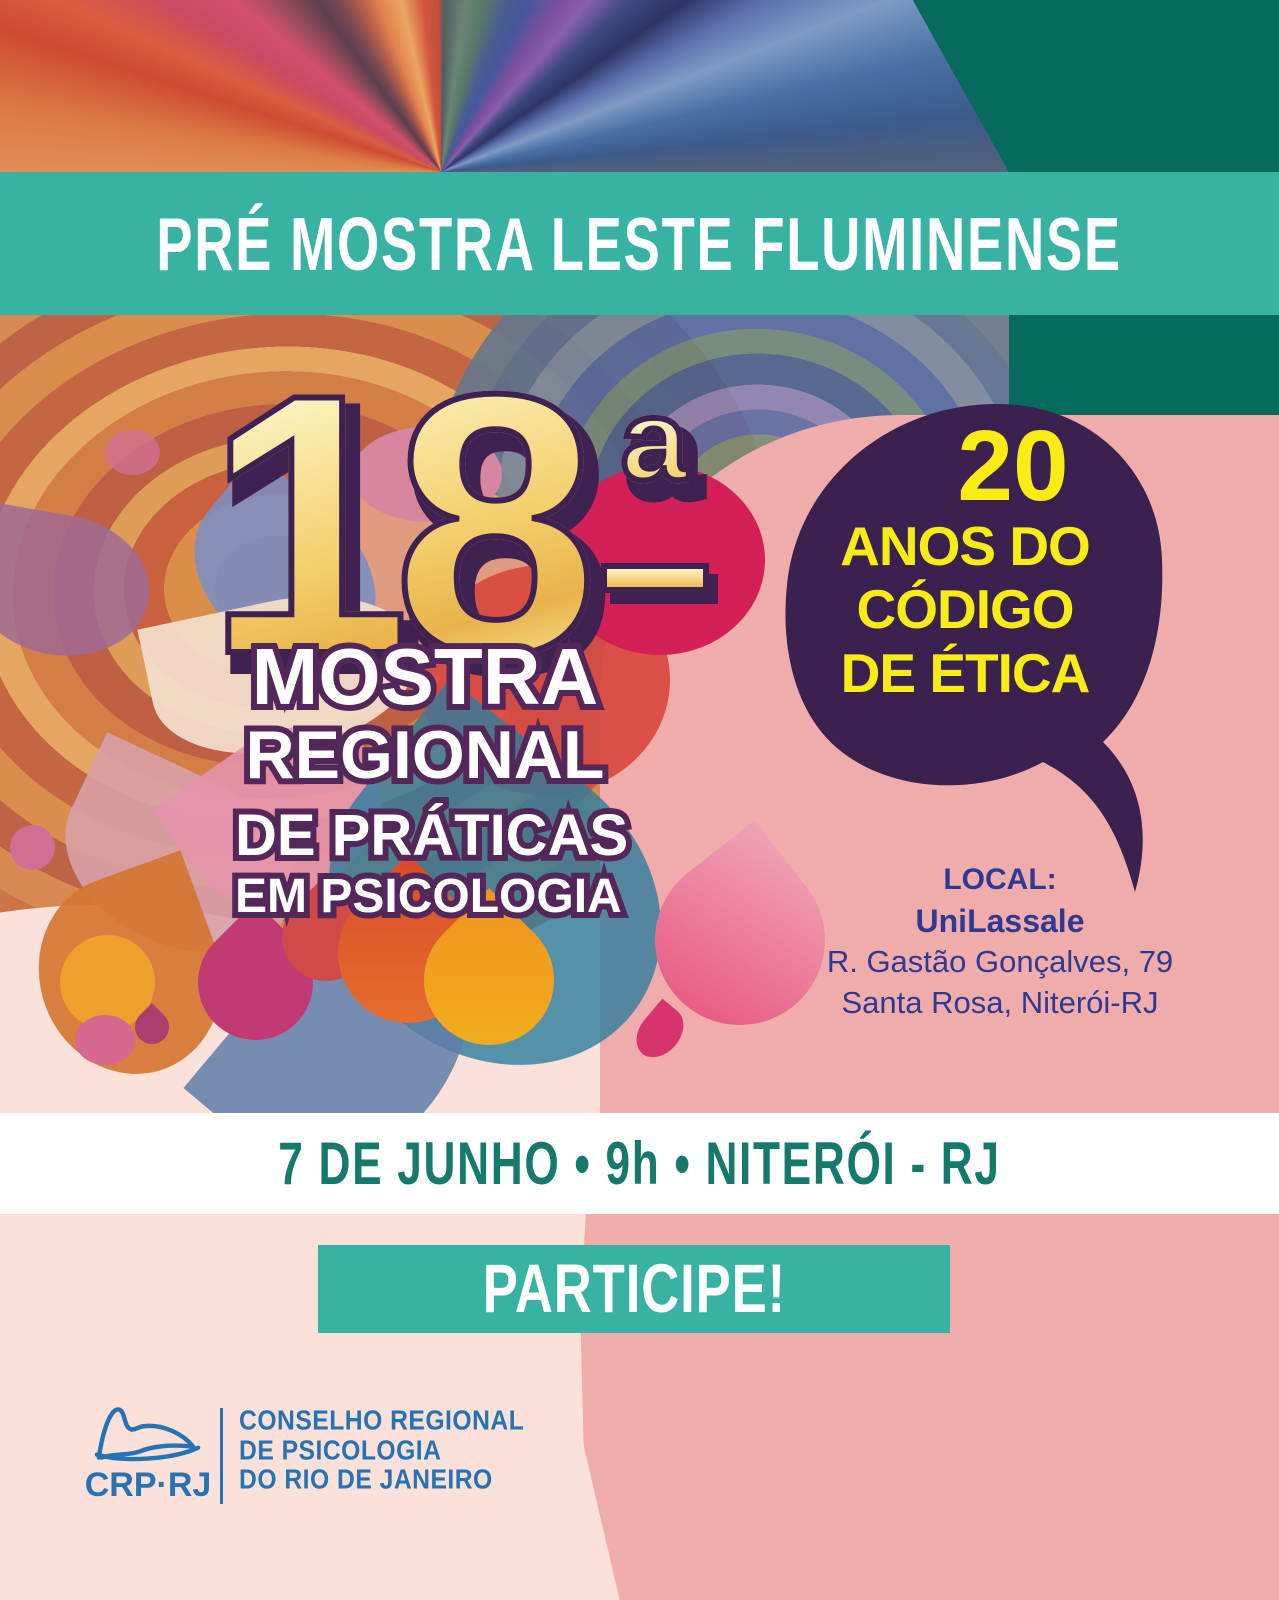 The image size is (1279, 1600). I want to click on location-address: R. Gastão Gonçalves, 79, so click(1000, 961).